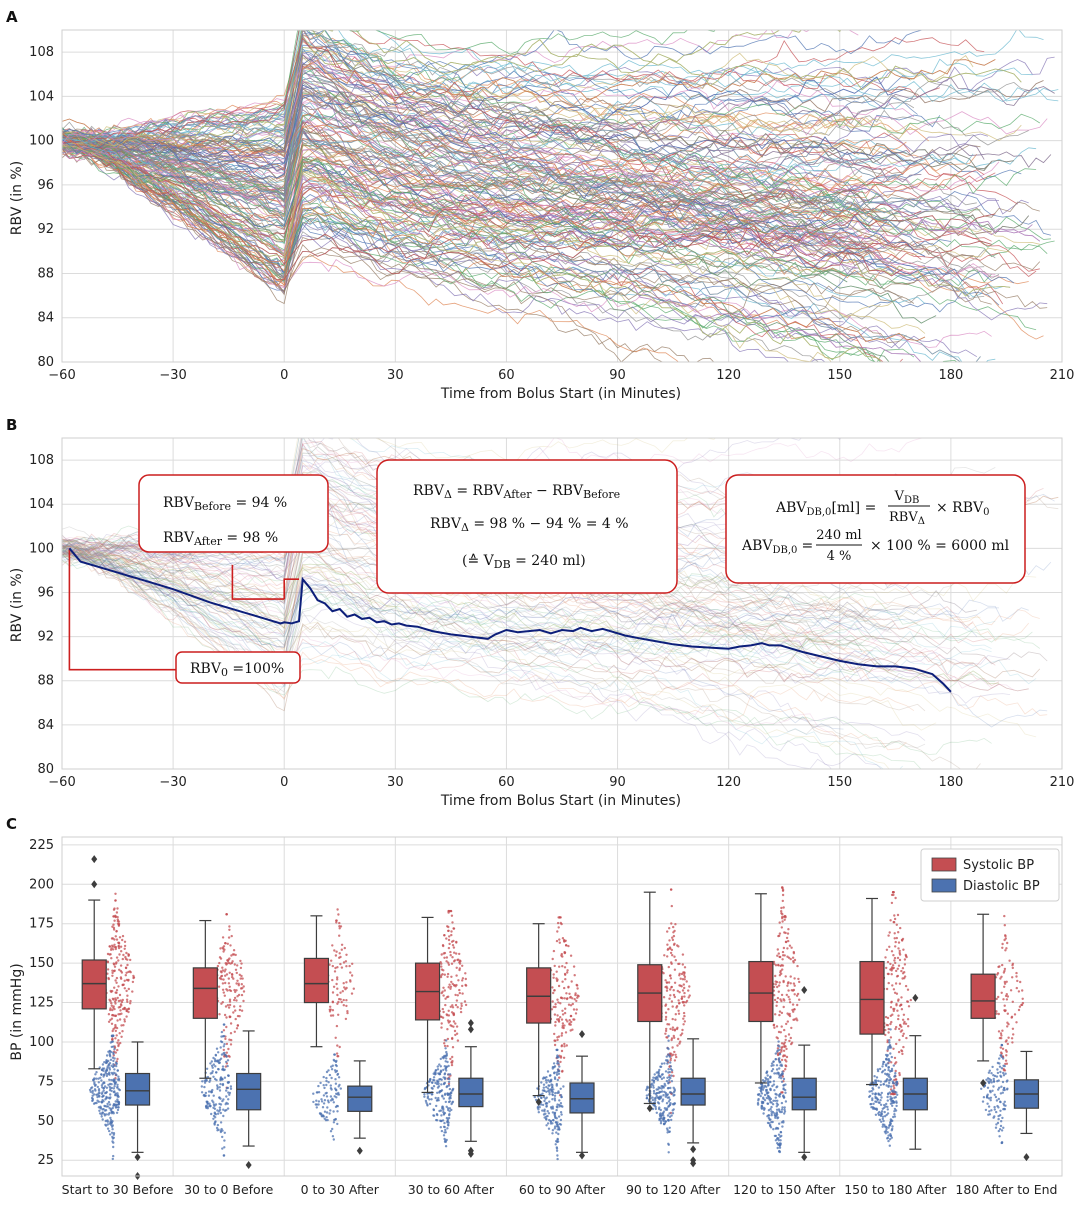  Describe the element at coordinates (45, 362) in the screenshot. I see `panel-a-ytick-label: 80` at that location.